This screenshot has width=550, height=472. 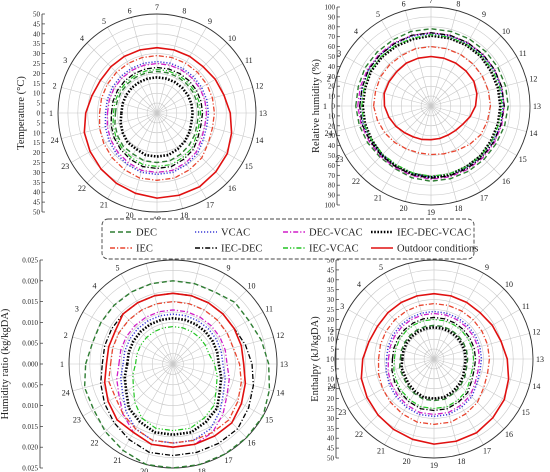 What do you see at coordinates (331, 389) in the screenshot?
I see `radial-tick-label: 15` at bounding box center [331, 389].